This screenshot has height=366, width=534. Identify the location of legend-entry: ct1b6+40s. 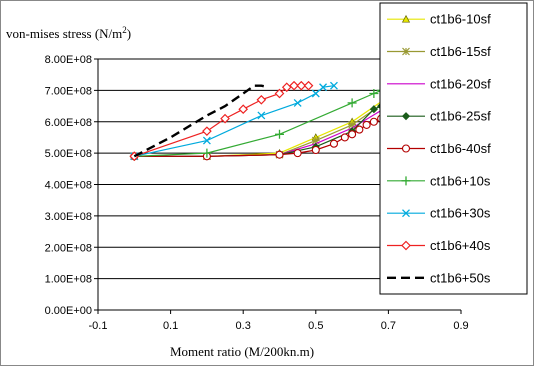
(439, 245).